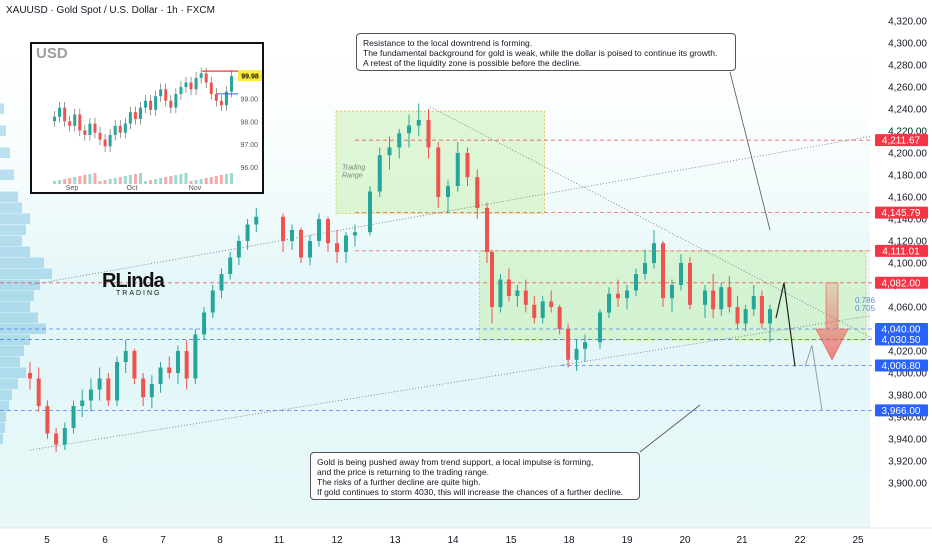  What do you see at coordinates (907, 352) in the screenshot?
I see `y-tick-label: 4,020.00` at bounding box center [907, 352].